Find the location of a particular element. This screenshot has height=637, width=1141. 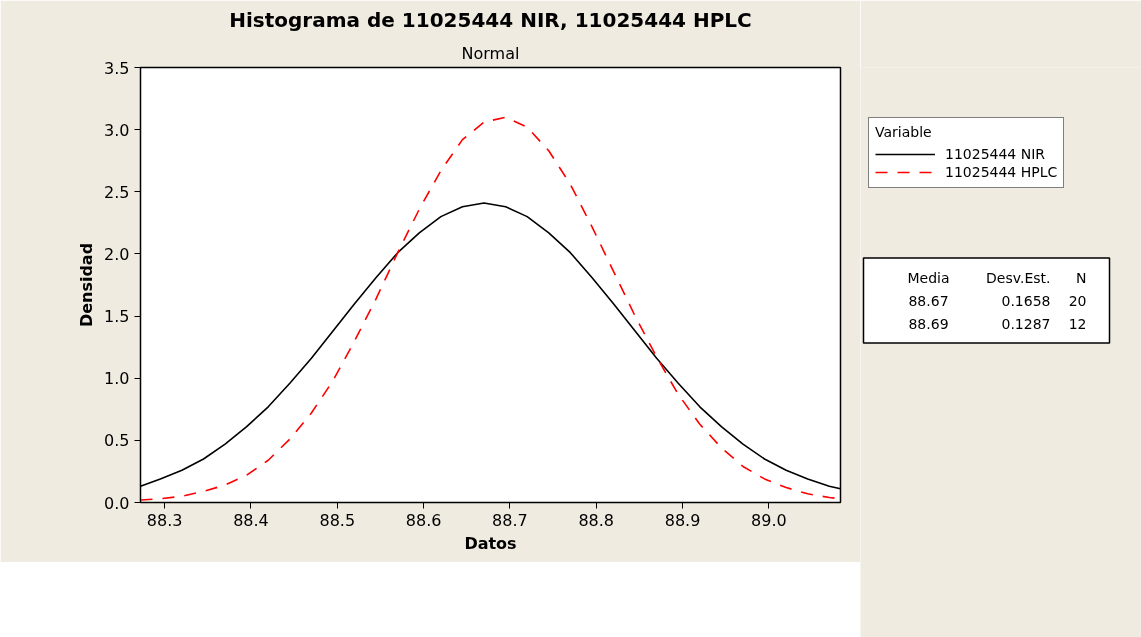

text: Desv.Est. is located at coordinates (1018, 277).